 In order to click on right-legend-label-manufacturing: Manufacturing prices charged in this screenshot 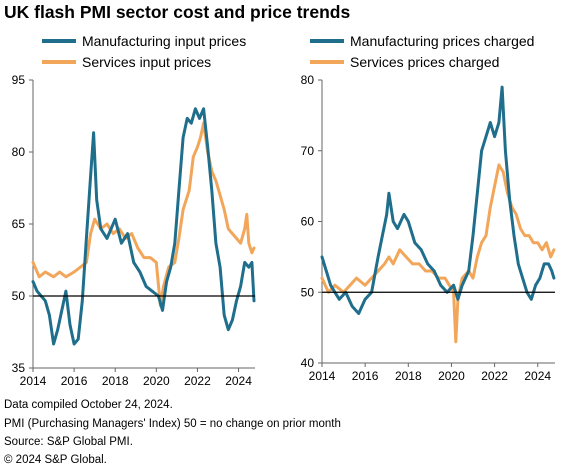, I will do `click(442, 41)`.